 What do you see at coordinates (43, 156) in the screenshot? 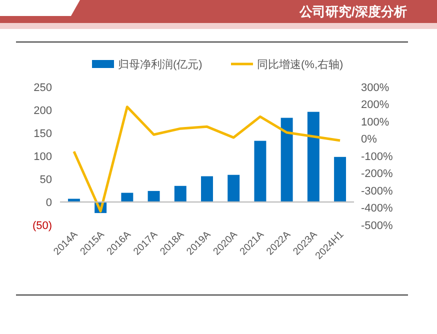
I see `y-tick-label: 100` at bounding box center [43, 156].